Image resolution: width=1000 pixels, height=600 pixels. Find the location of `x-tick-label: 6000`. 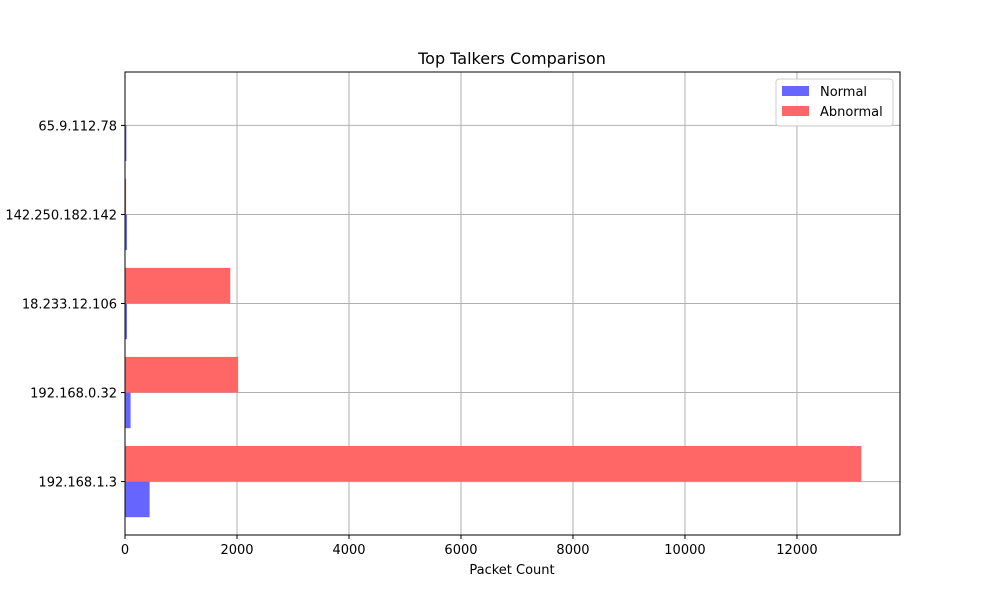

x-tick-label: 6000 is located at coordinates (460, 550).